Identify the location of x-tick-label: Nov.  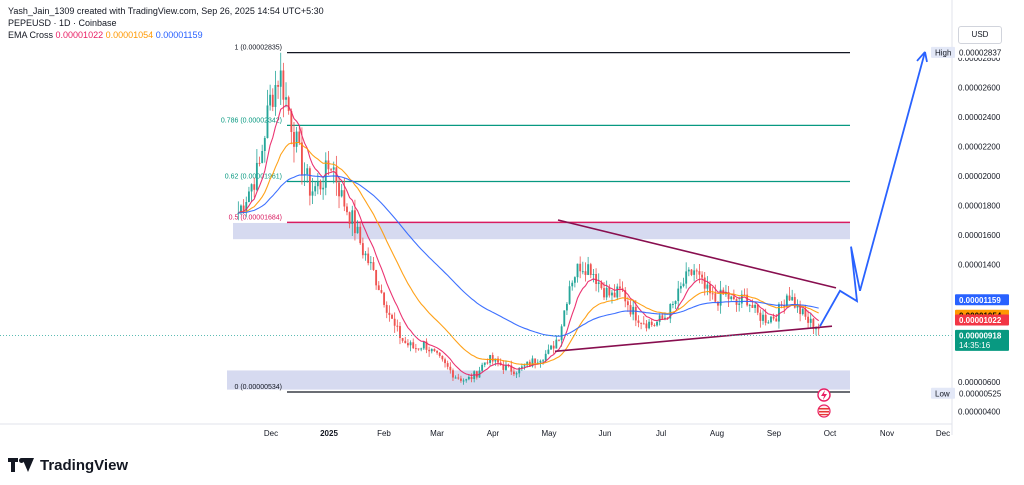
(887, 433).